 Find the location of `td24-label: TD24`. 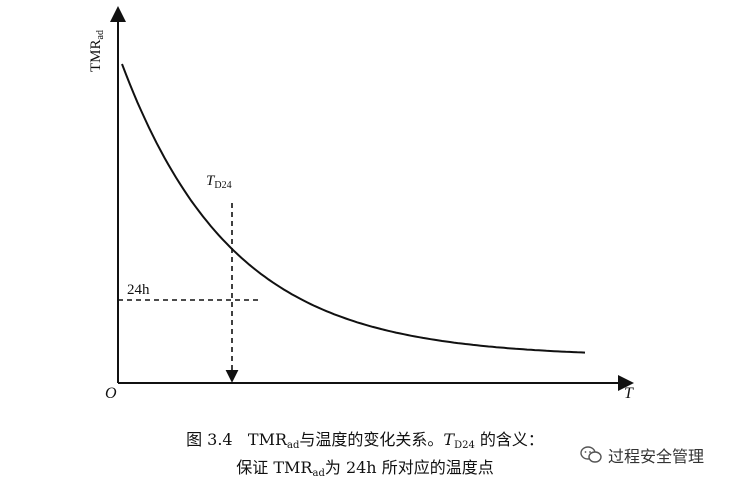

td24-label: TD24 is located at coordinates (219, 182).